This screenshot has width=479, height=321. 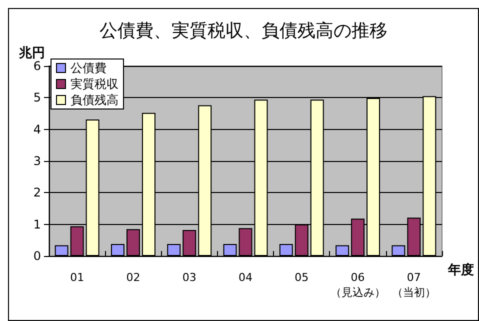 What do you see at coordinates (358, 285) in the screenshot?
I see `x-tick-label: 06 （見込み）` at bounding box center [358, 285].